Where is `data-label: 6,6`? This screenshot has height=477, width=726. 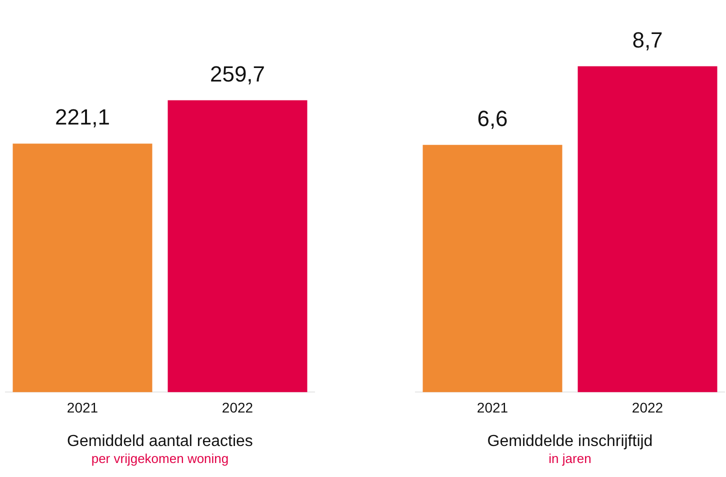
data-label: 6,6 is located at coordinates (492, 118).